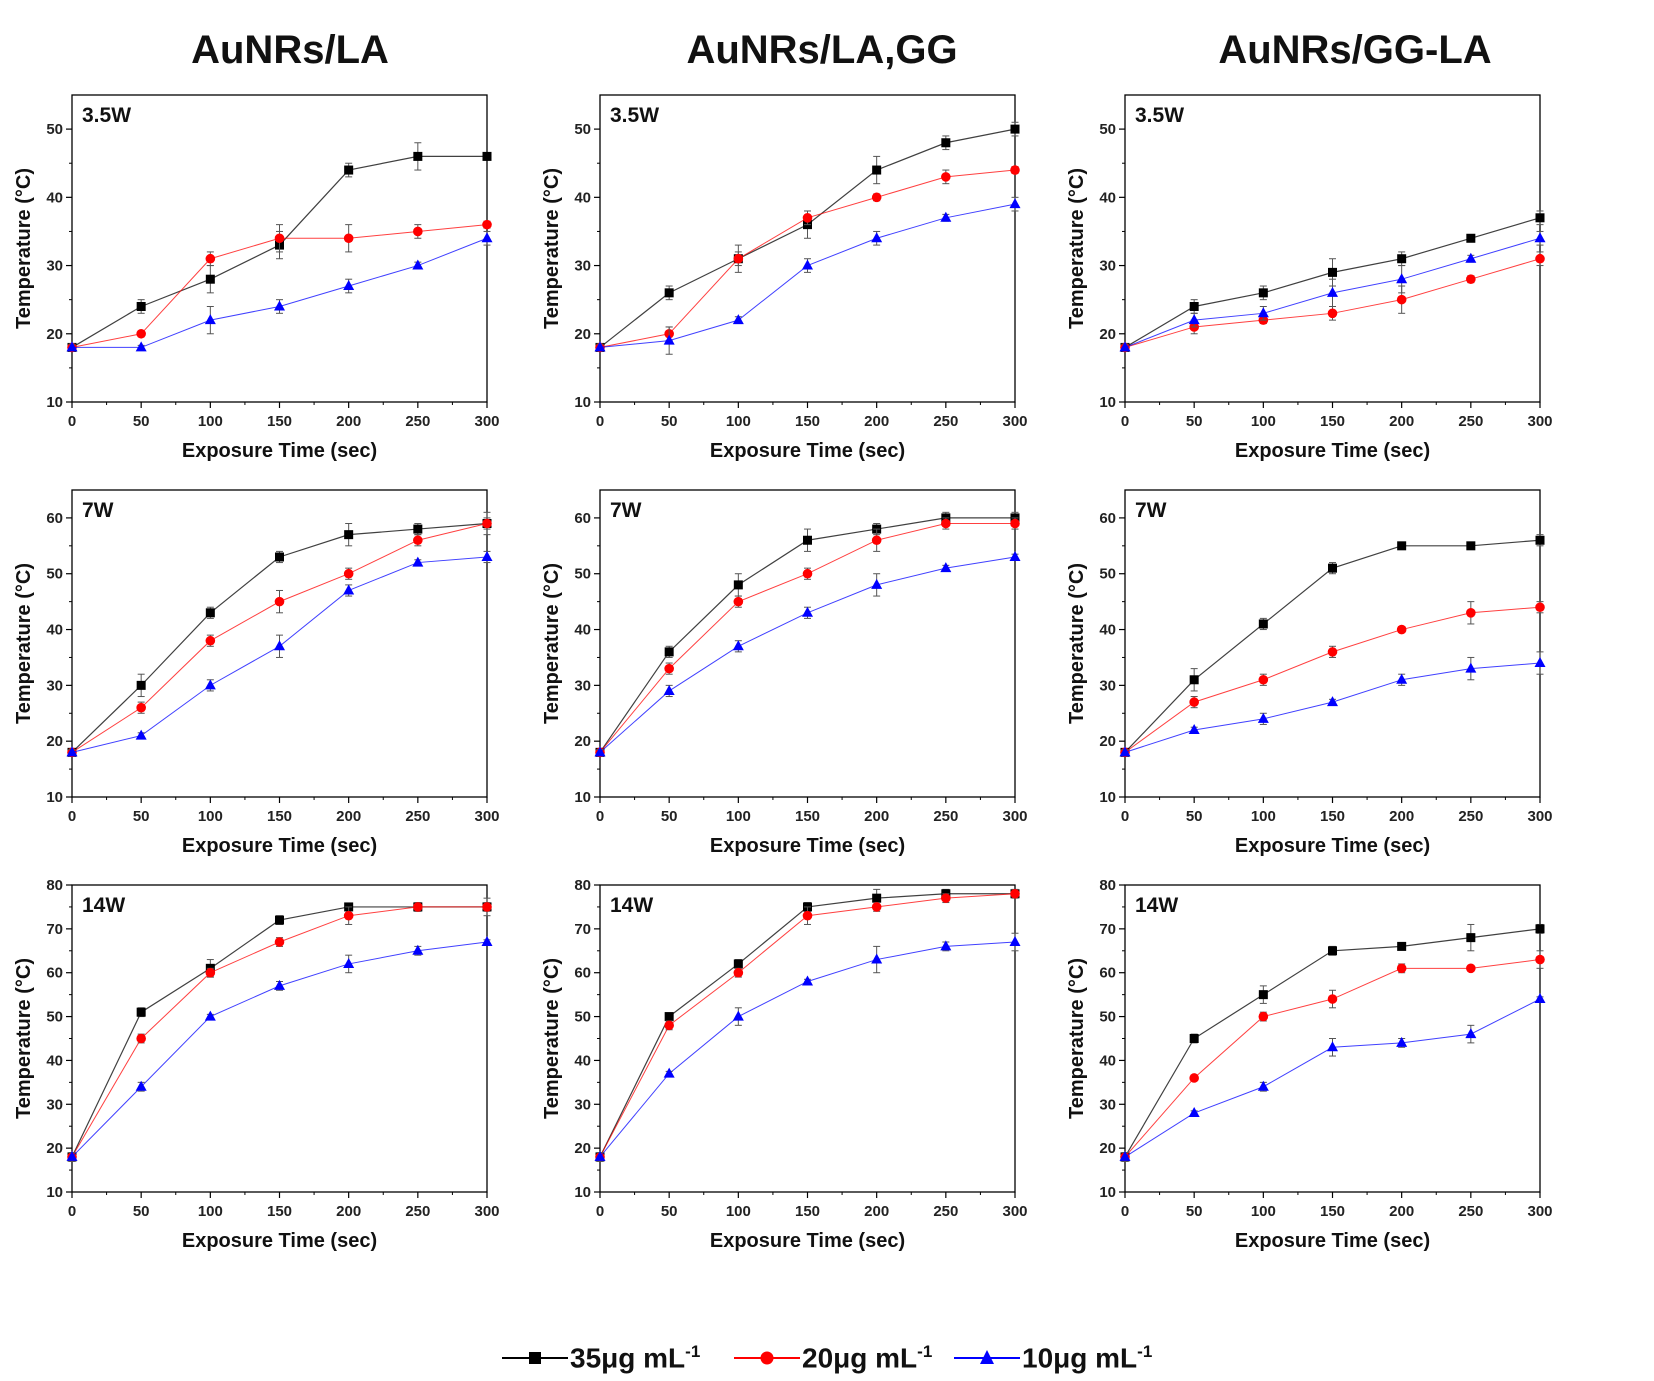  What do you see at coordinates (1355, 50) in the screenshot?
I see `column-title-3: AuNRs/GG-LA` at bounding box center [1355, 50].